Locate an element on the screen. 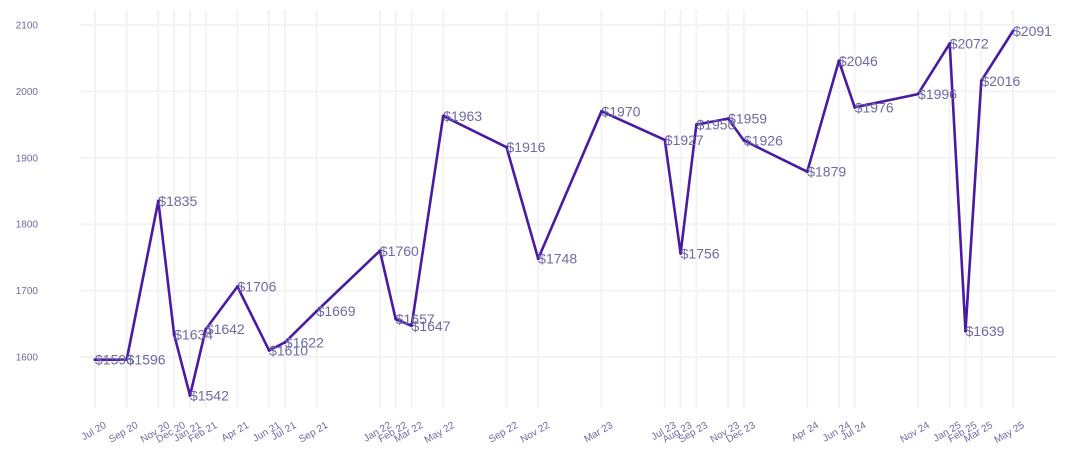 Image resolution: width=1070 pixels, height=465 pixels. x-tick-label: May 25 is located at coordinates (1010, 433).